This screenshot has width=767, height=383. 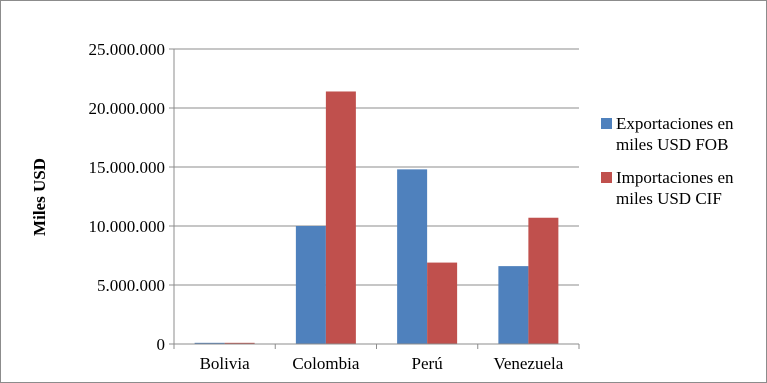 I want to click on x-tick-label: Bolivia, so click(x=225, y=363).